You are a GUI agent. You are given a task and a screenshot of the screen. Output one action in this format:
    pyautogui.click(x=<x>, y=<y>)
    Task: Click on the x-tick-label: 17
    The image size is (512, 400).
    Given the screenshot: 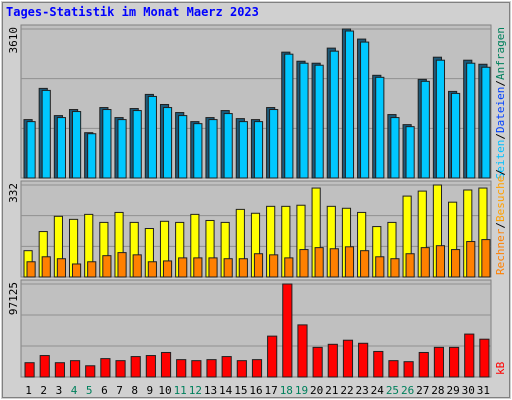 What is the action you would take?
    pyautogui.click(x=271, y=390)
    